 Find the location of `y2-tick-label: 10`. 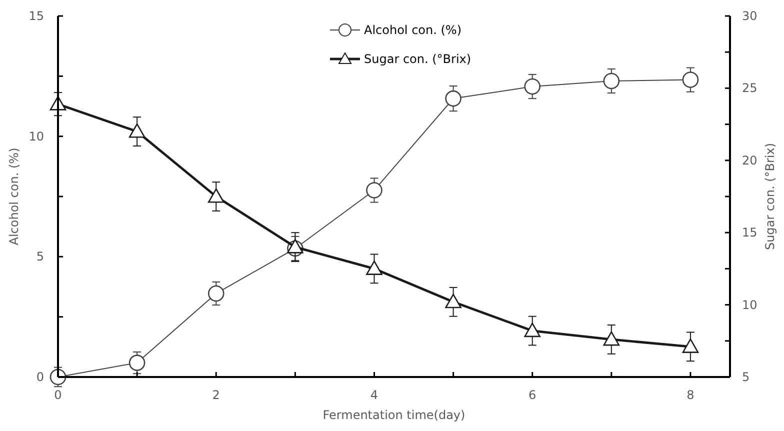

y2-tick-label: 10 is located at coordinates (750, 305).